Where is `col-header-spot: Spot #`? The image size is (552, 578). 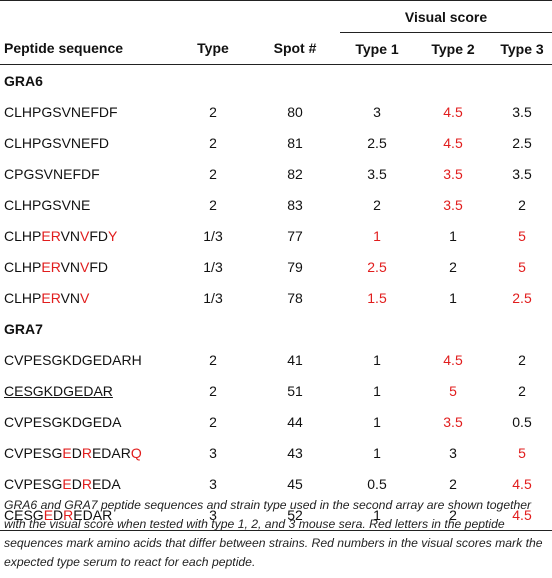
col-header-spot: Spot # is located at coordinates (295, 48).